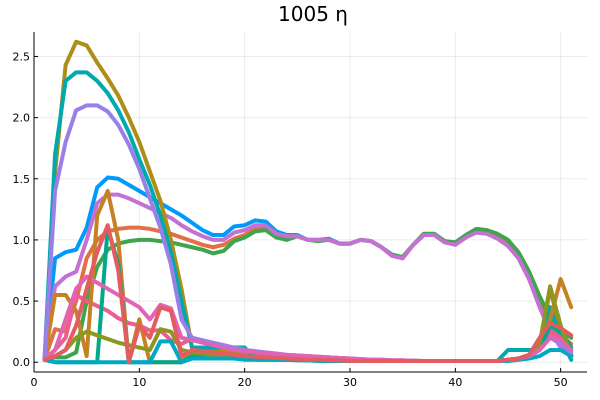 The width and height of the screenshot is (600, 400). Describe the element at coordinates (22, 362) in the screenshot. I see `y-tick-label: 0.0` at that location.